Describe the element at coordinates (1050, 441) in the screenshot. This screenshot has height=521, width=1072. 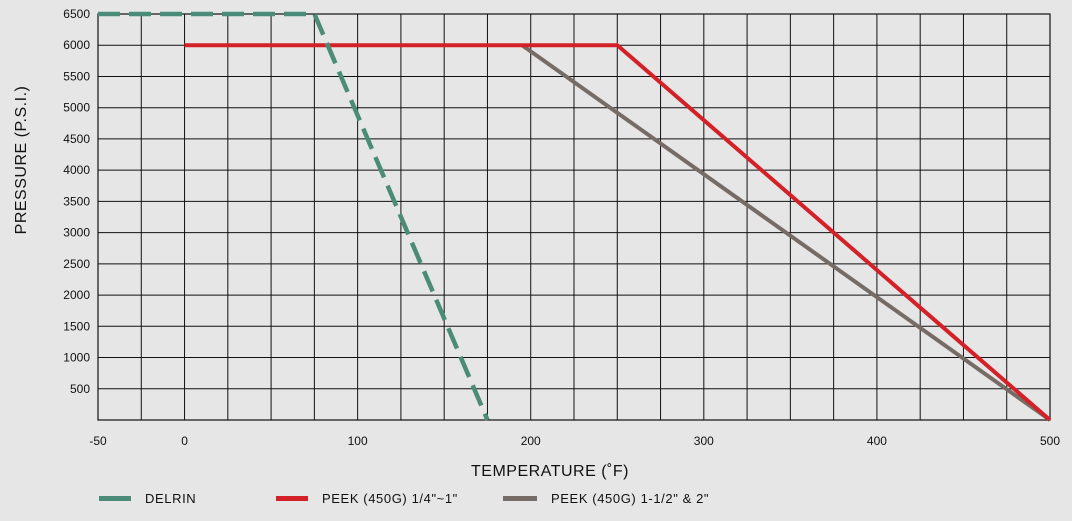
I see `x-tick-label: 500` at that location.